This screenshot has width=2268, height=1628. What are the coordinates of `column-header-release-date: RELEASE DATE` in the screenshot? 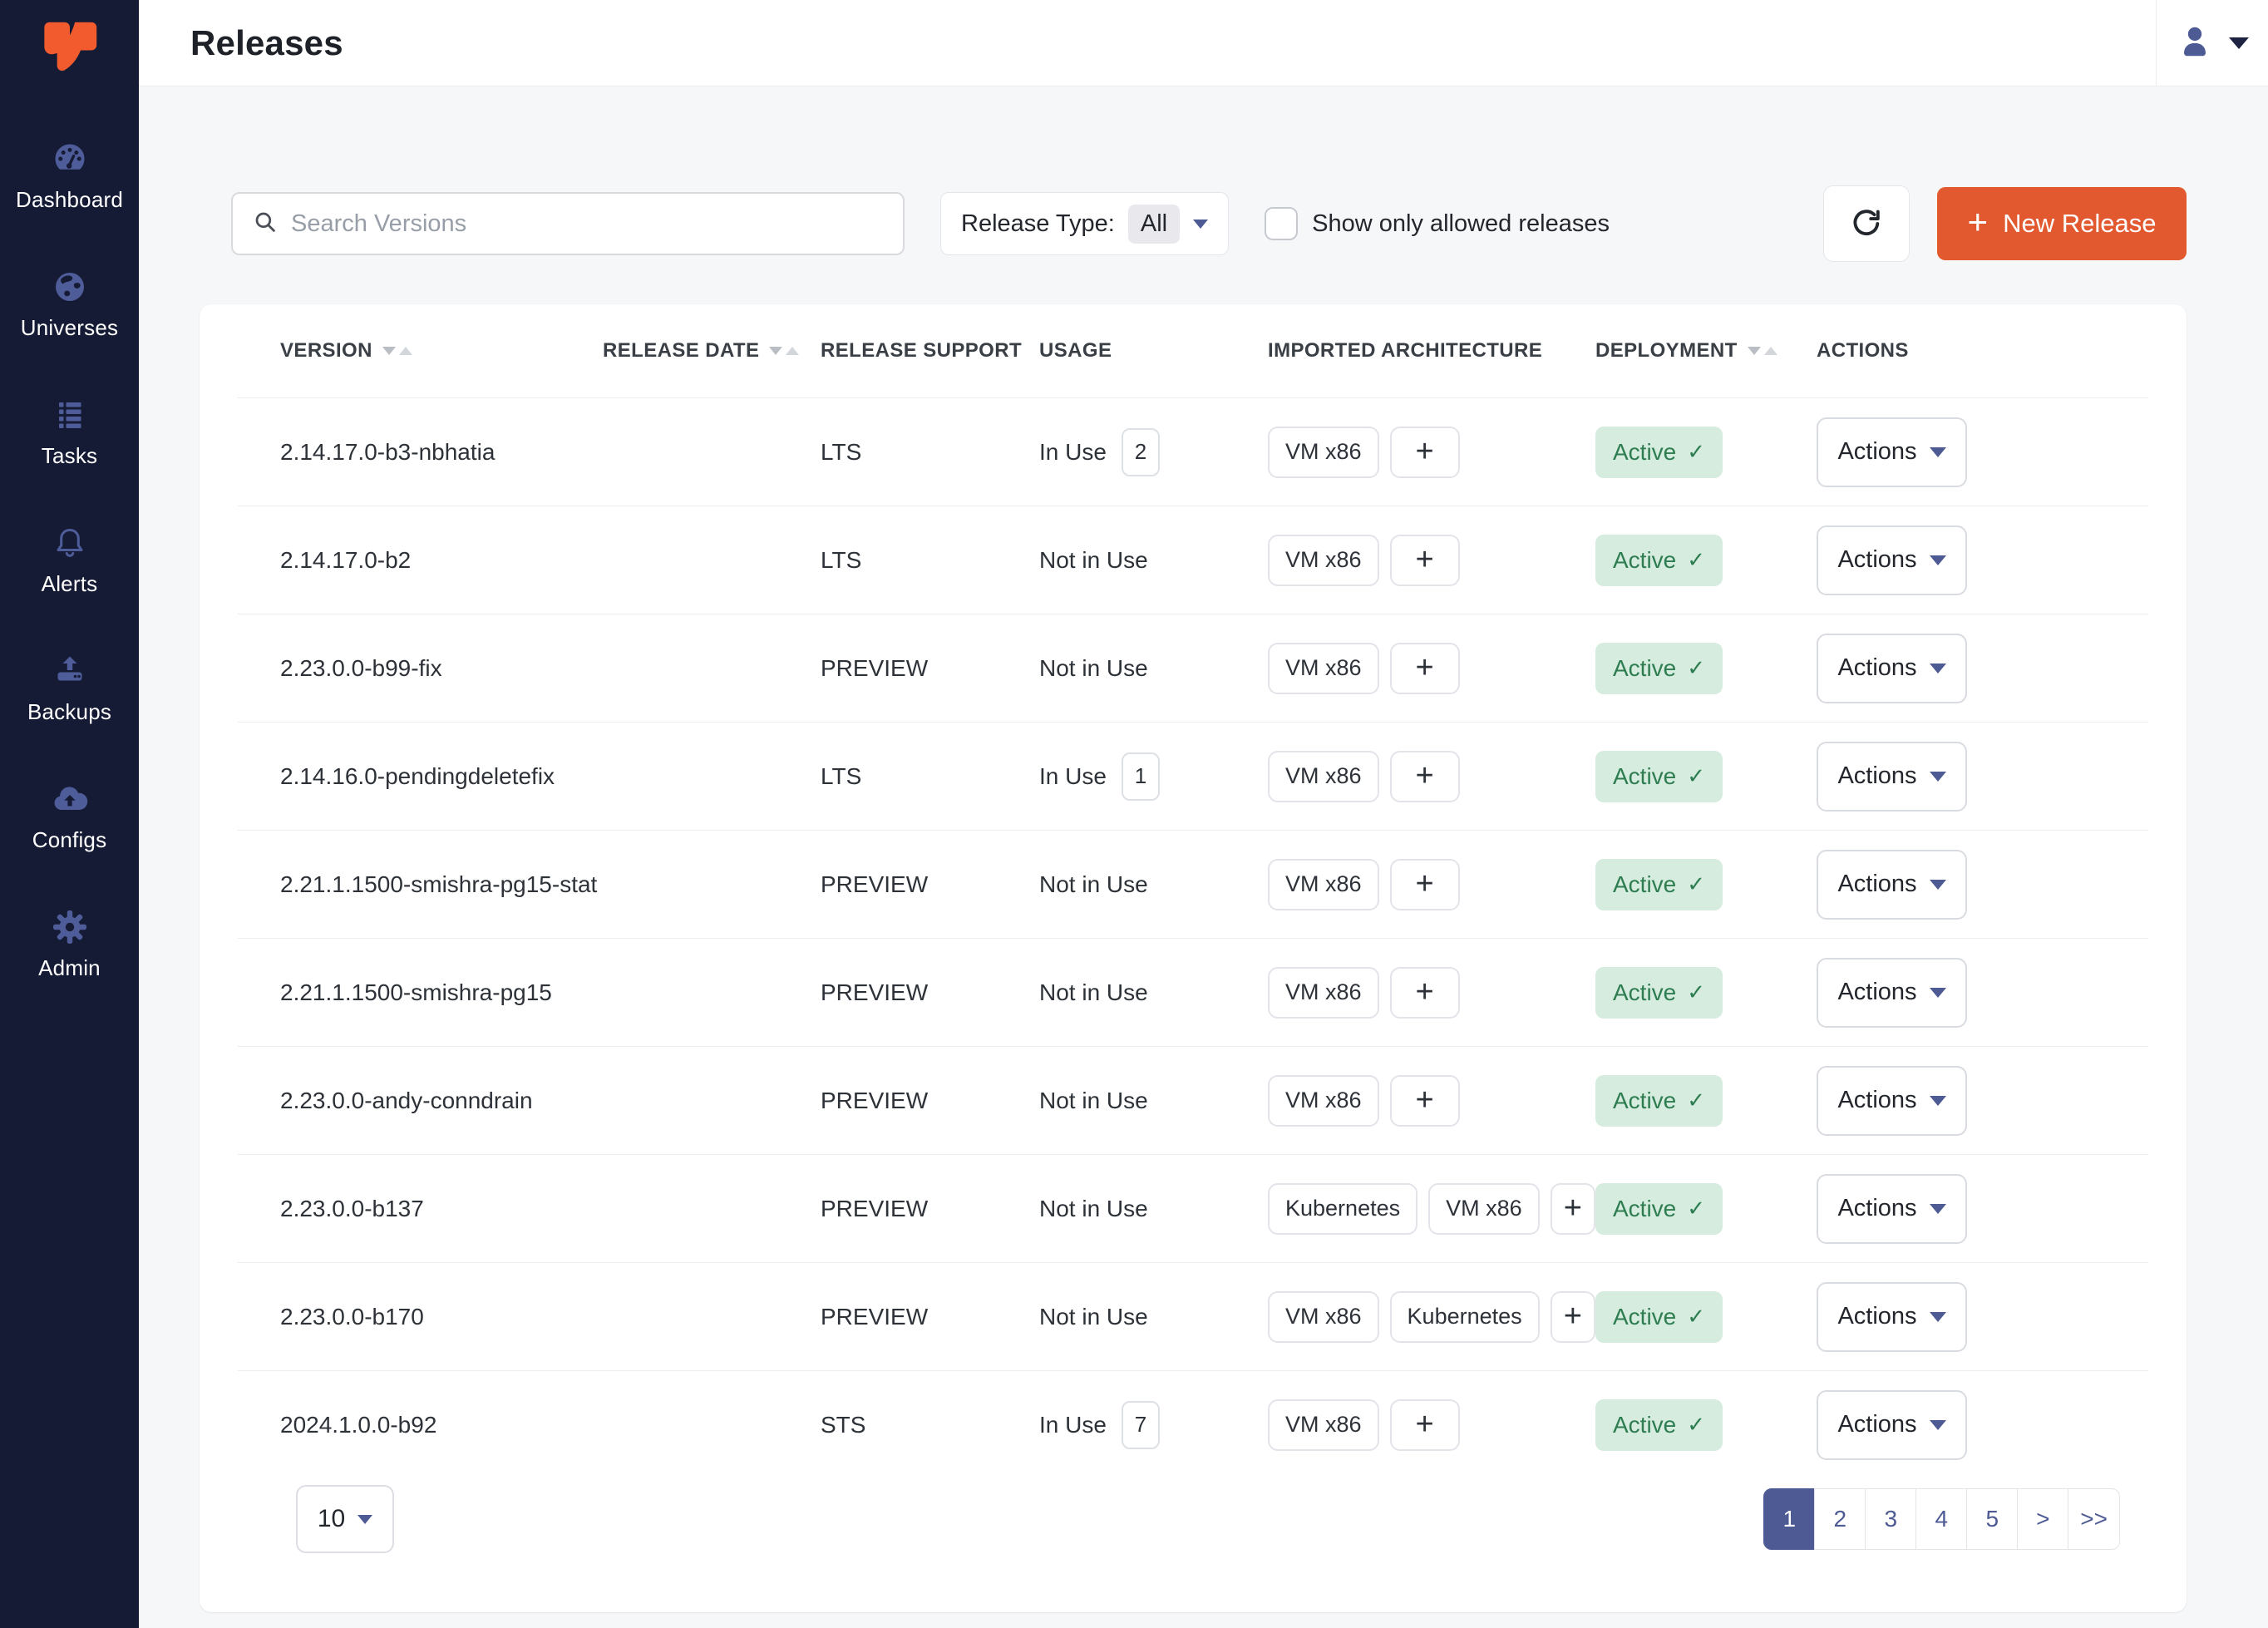 It's located at (712, 351).